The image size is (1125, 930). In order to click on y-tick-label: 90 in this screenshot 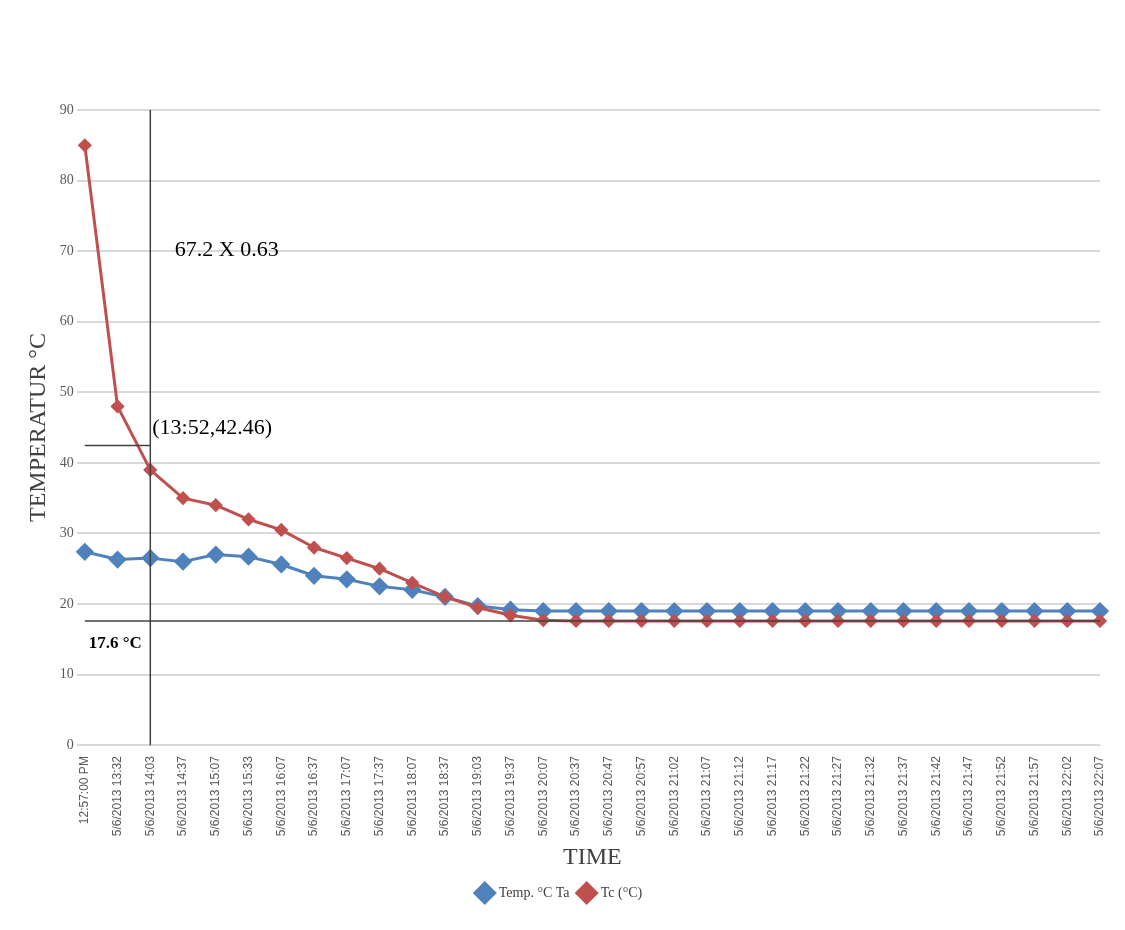, I will do `click(66, 109)`.